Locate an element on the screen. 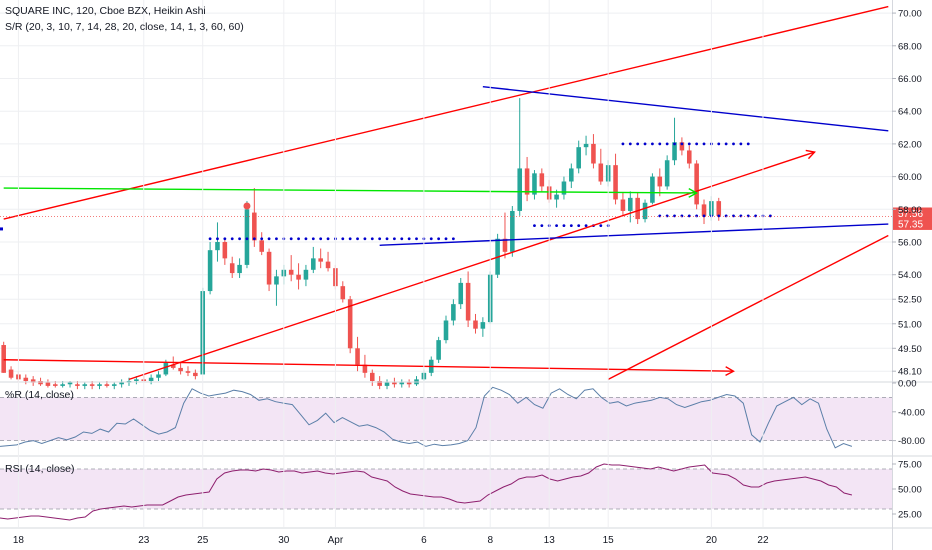 This screenshot has height=550, width=932. candle-body is located at coordinates (320, 260).